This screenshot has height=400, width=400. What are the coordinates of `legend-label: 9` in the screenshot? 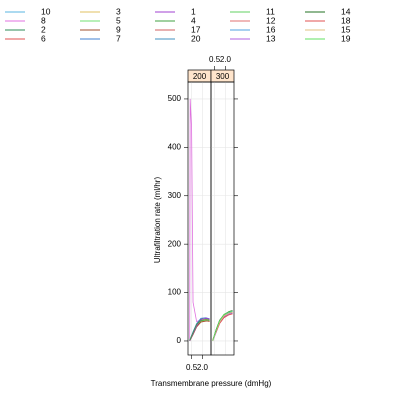 It's located at (118, 29).